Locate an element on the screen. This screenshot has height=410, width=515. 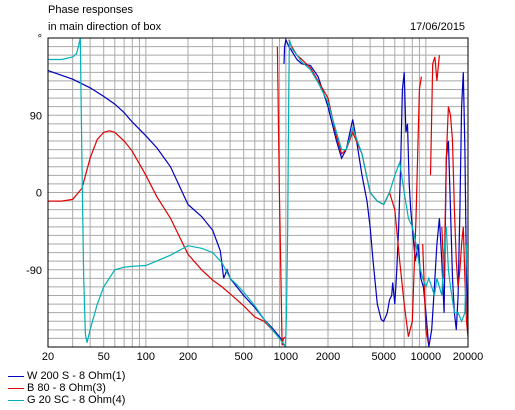
chart-date: 17/06/2015 is located at coordinates (438, 27).